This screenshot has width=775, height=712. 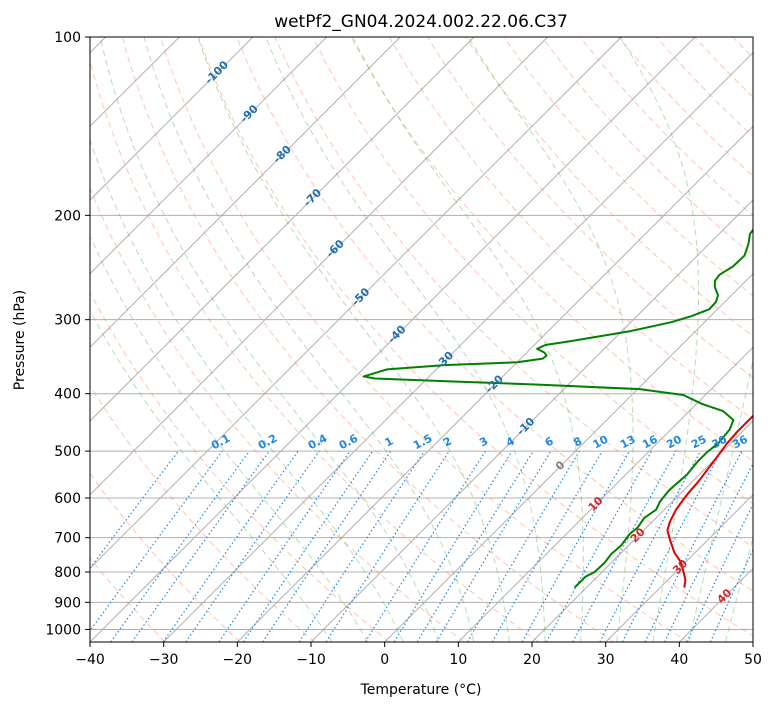 I want to click on dry-adiabat-label: -80, so click(x=282, y=153).